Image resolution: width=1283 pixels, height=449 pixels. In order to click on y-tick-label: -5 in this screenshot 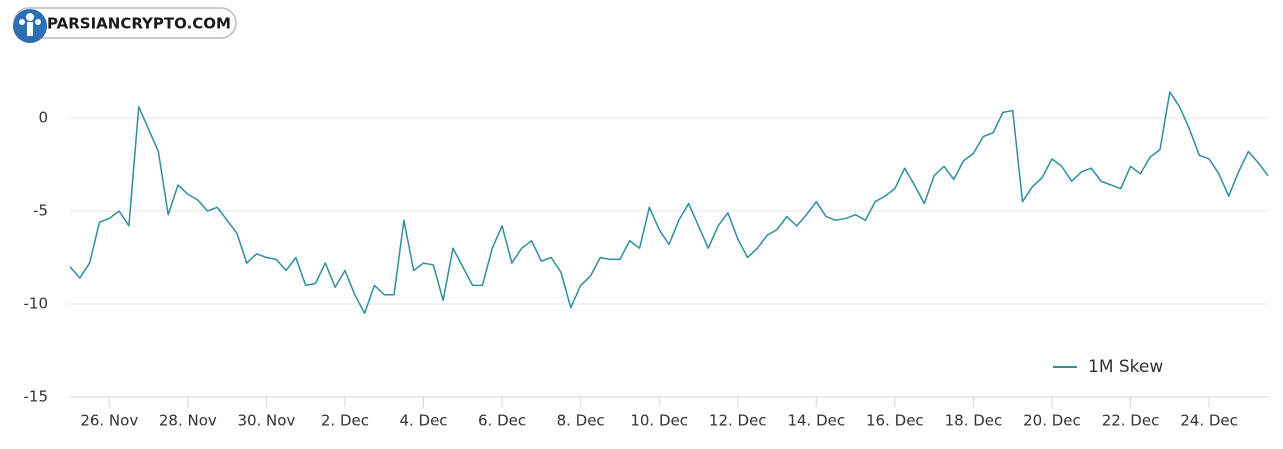, I will do `click(40, 211)`.